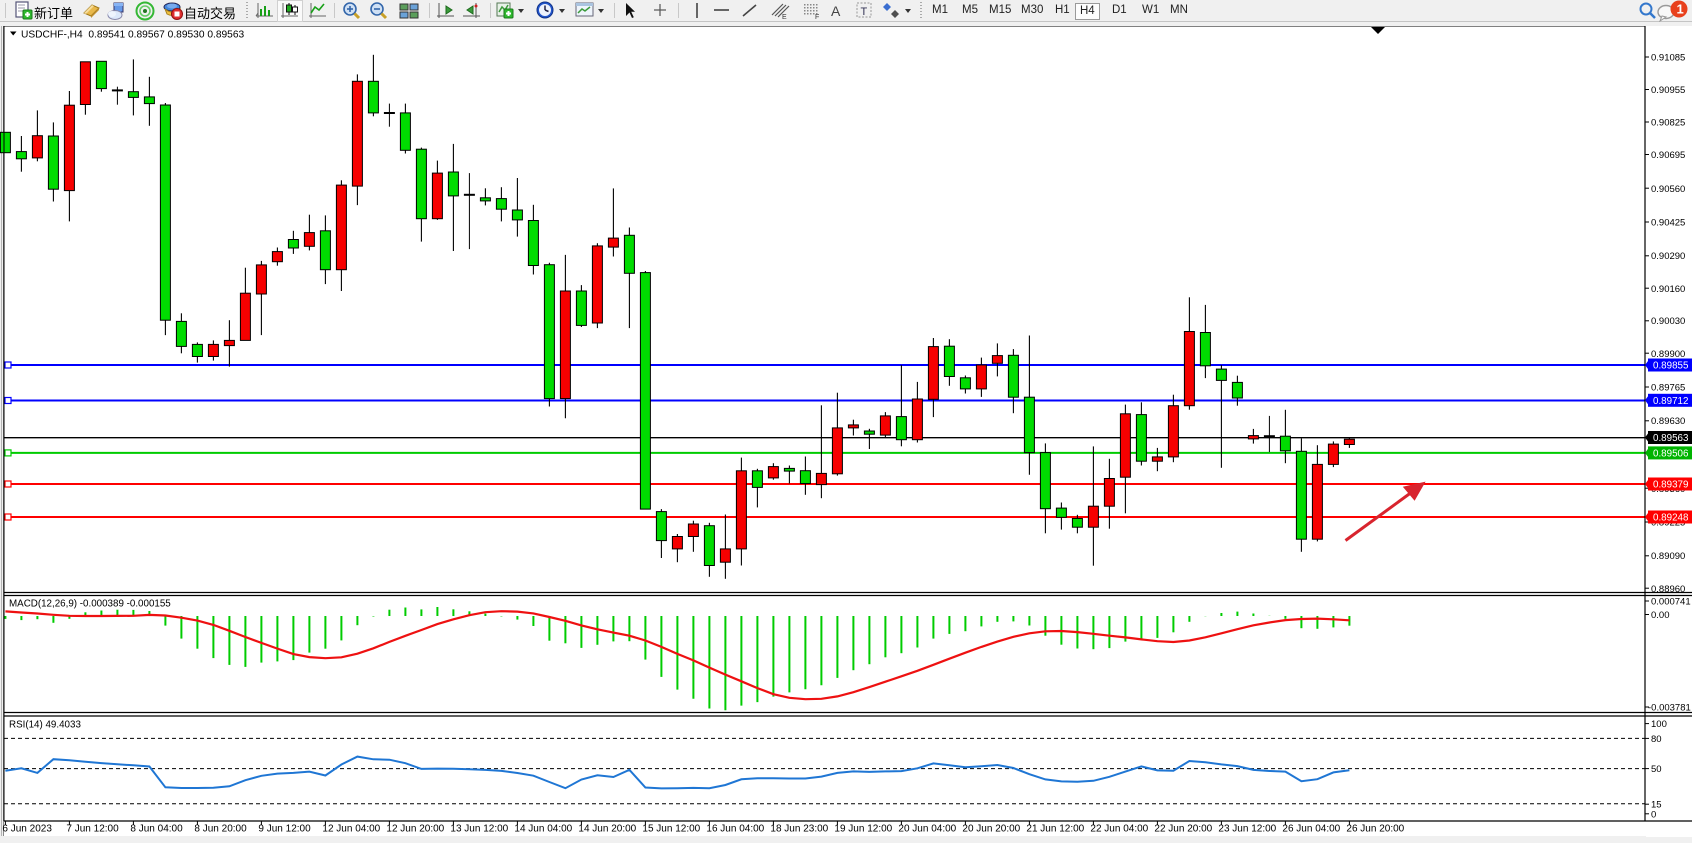 This screenshot has width=1692, height=843. What do you see at coordinates (1668, 354) in the screenshot?
I see `svg-text: 0.89900` at bounding box center [1668, 354].